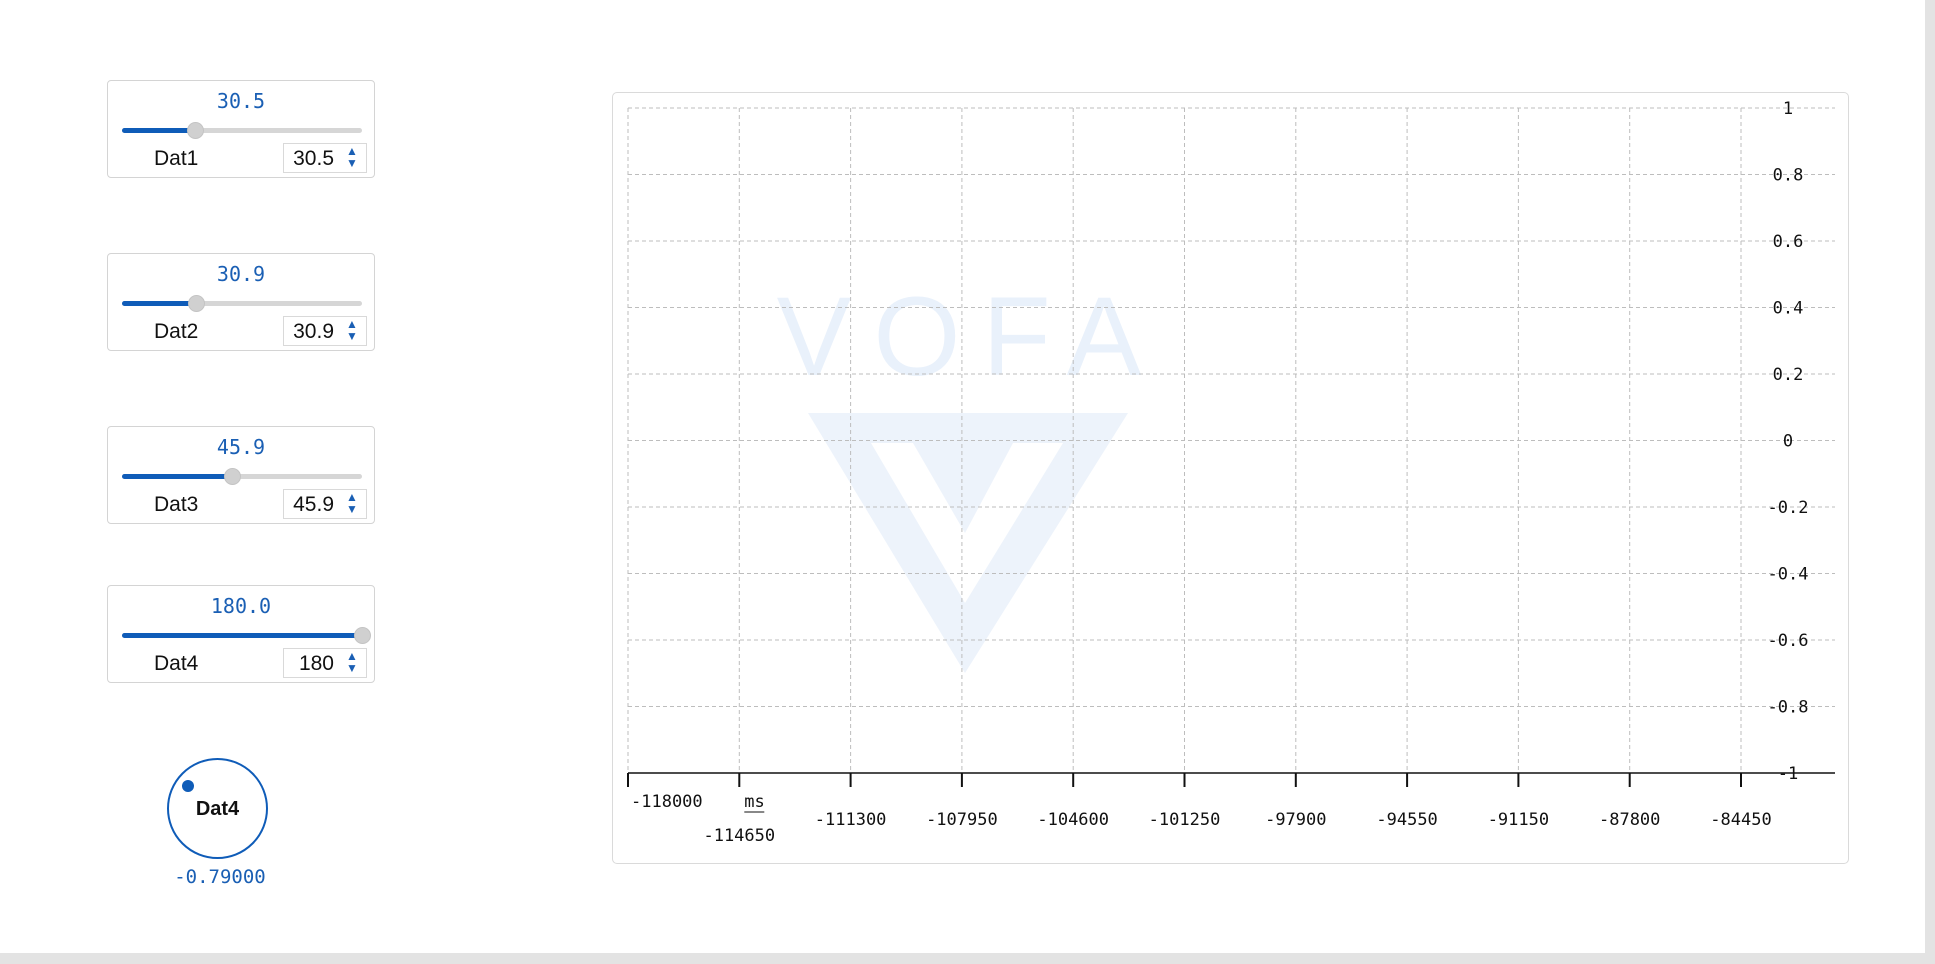  I want to click on slider-label: Dat2, so click(176, 331).